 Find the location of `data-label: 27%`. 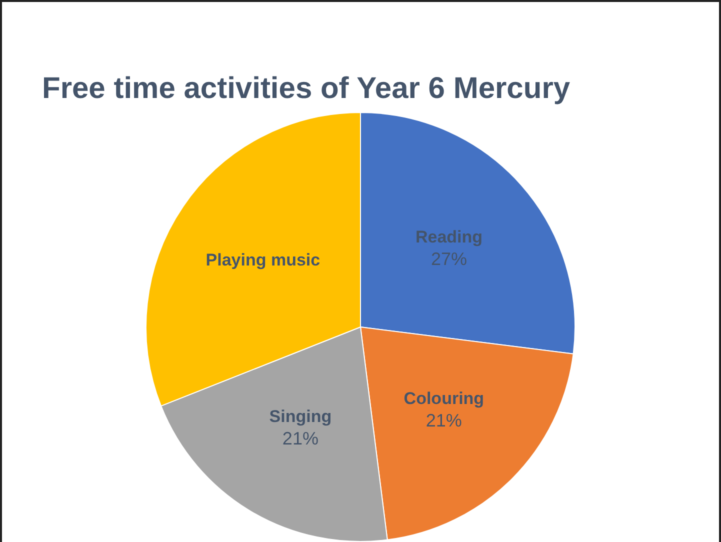

data-label: 27% is located at coordinates (449, 258).